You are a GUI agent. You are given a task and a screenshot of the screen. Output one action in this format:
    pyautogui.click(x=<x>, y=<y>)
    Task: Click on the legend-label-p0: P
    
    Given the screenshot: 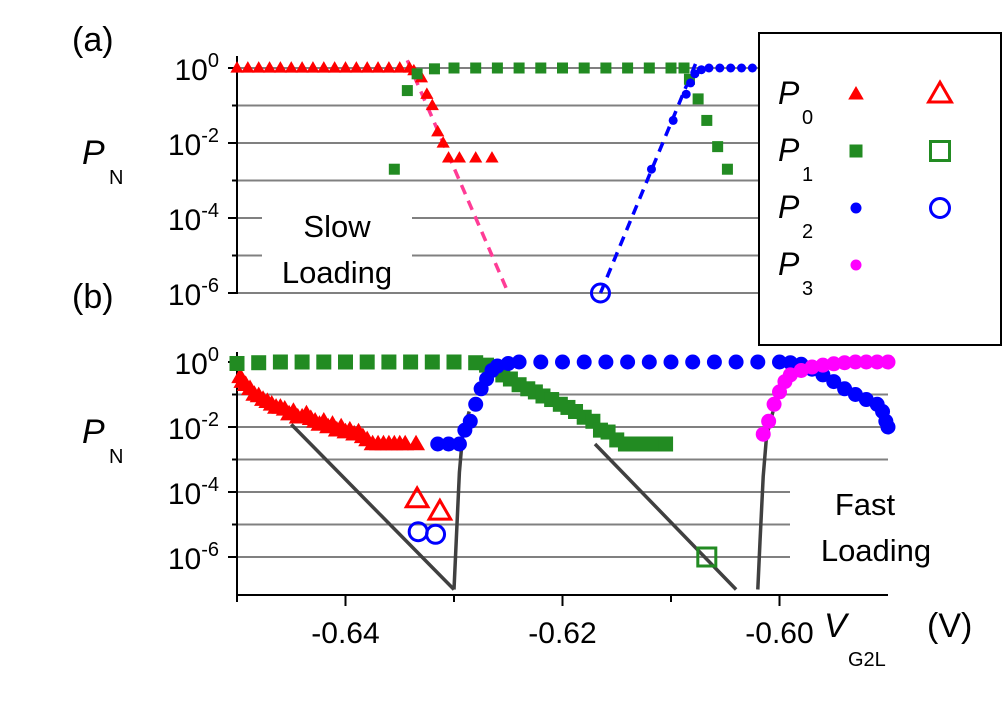 What is the action you would take?
    pyautogui.click(x=789, y=93)
    